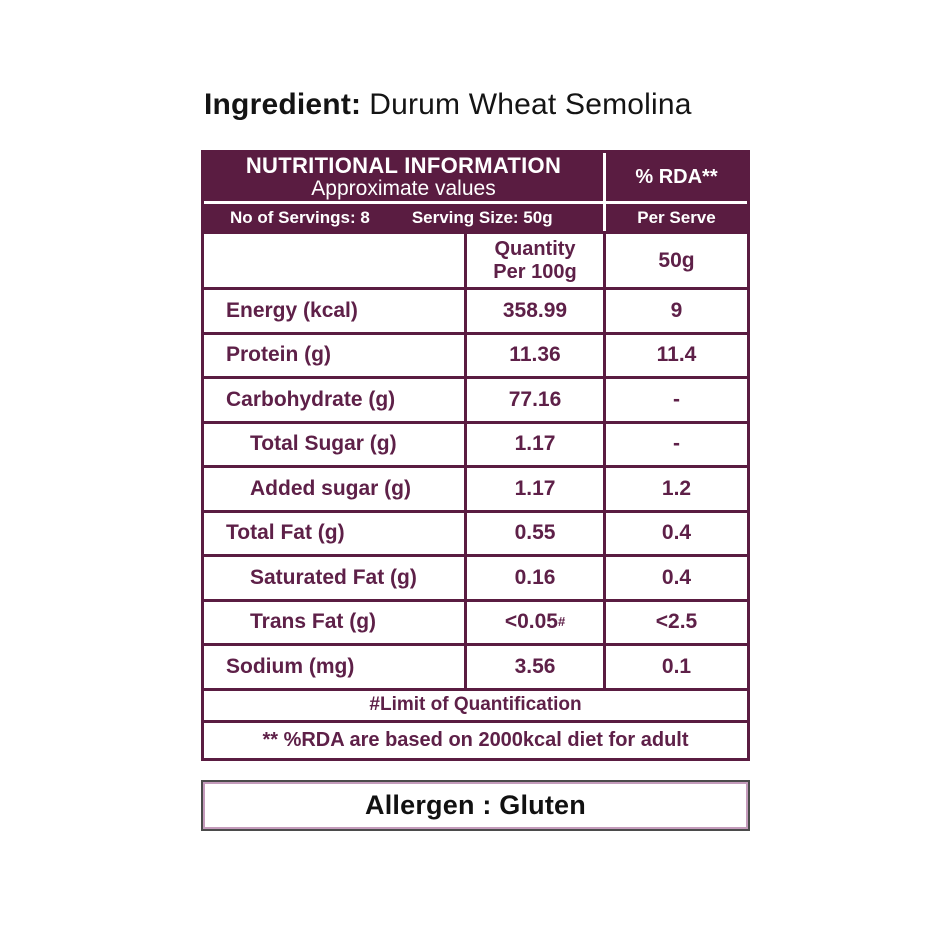  I want to click on row-rda: 0.1, so click(675, 667).